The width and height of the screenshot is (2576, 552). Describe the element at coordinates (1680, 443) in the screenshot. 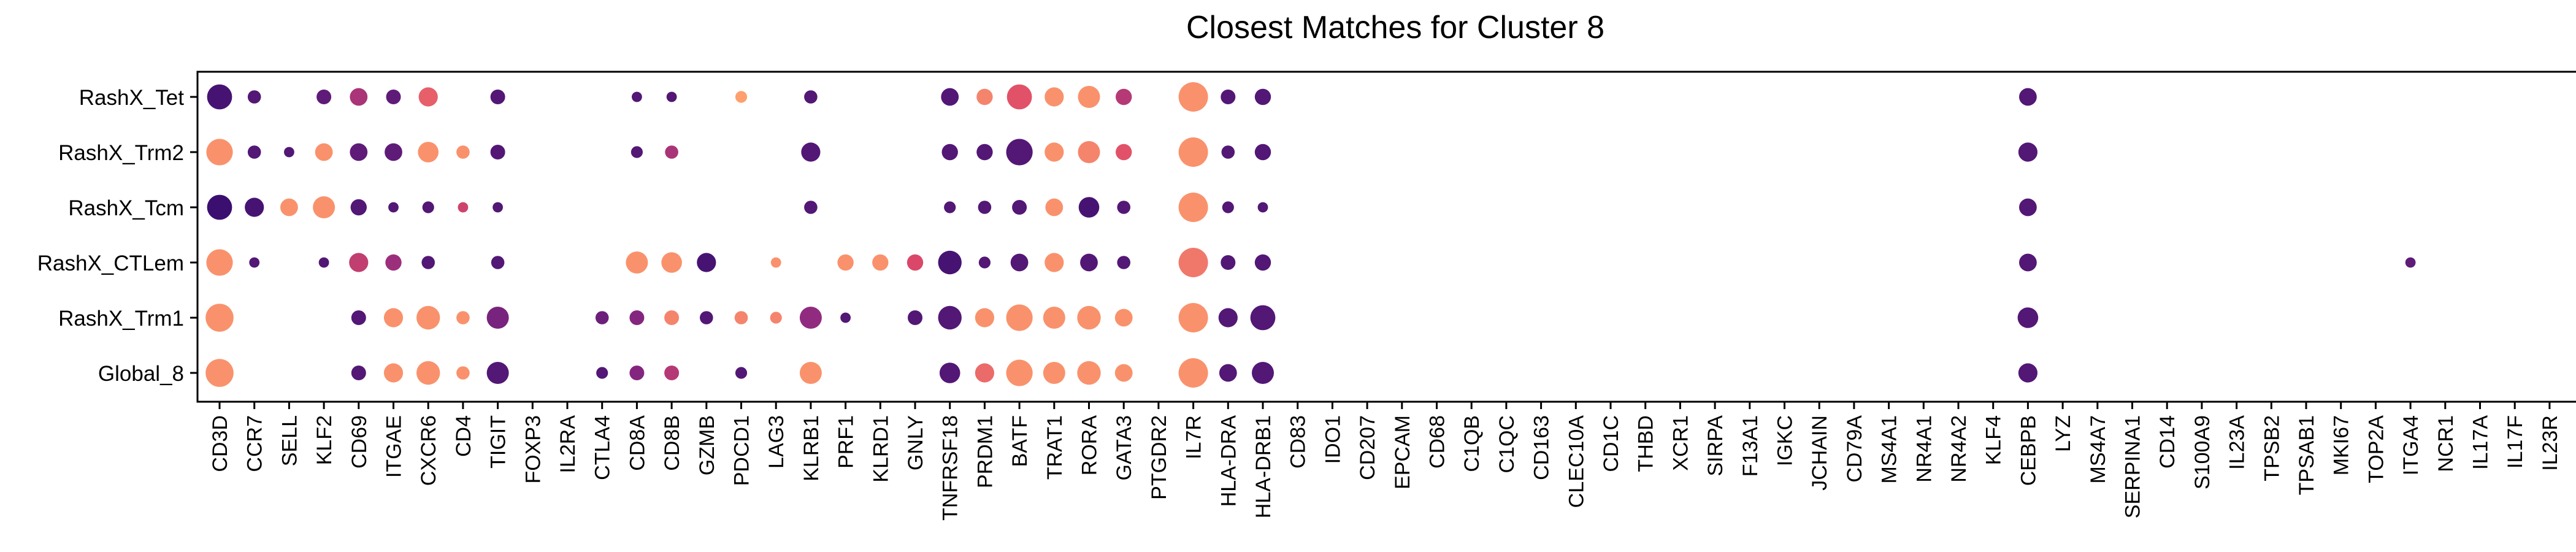

I see `x-tick-label: XCR1` at that location.